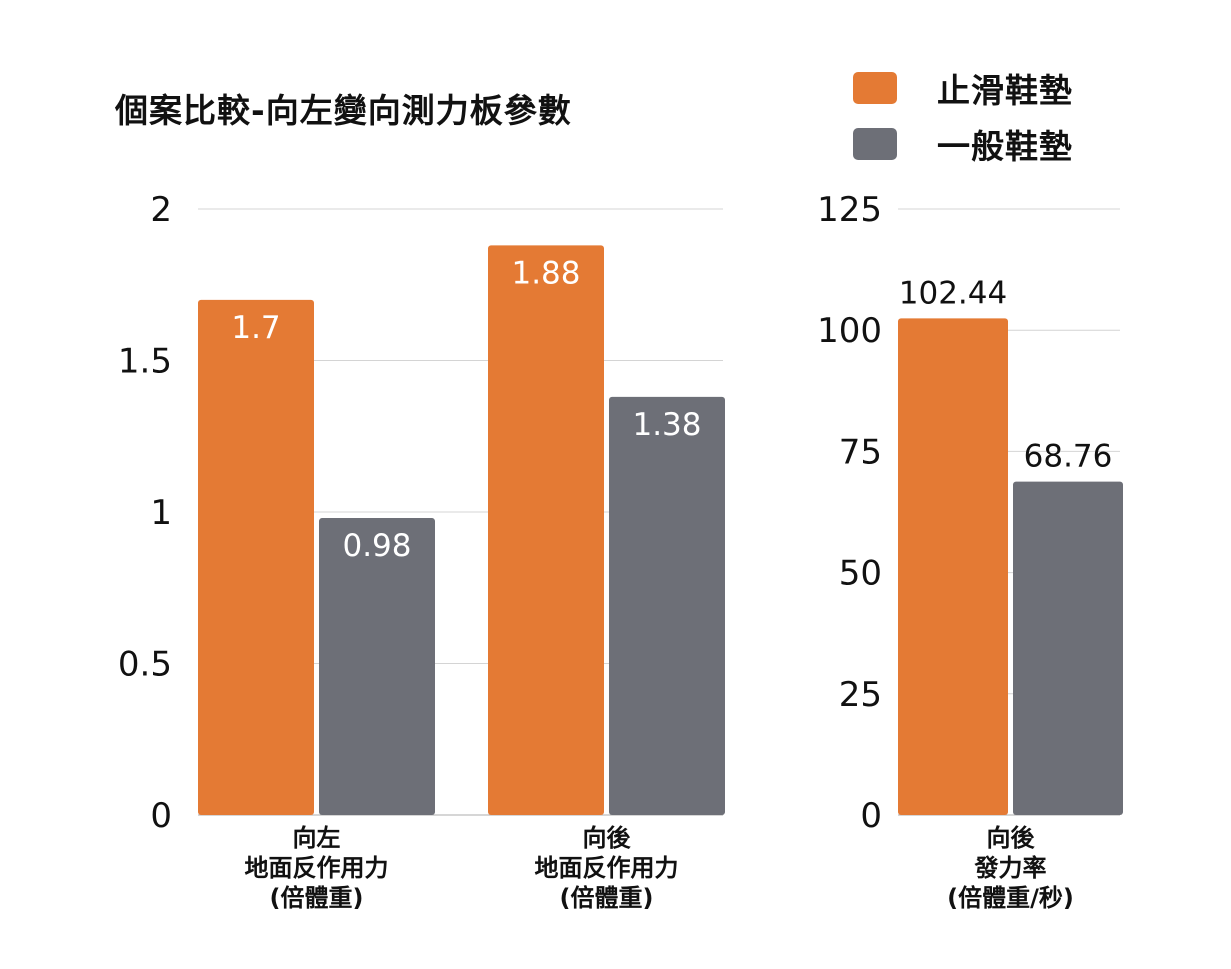  I want to click on x-category-label: 發力率, so click(1010, 868).